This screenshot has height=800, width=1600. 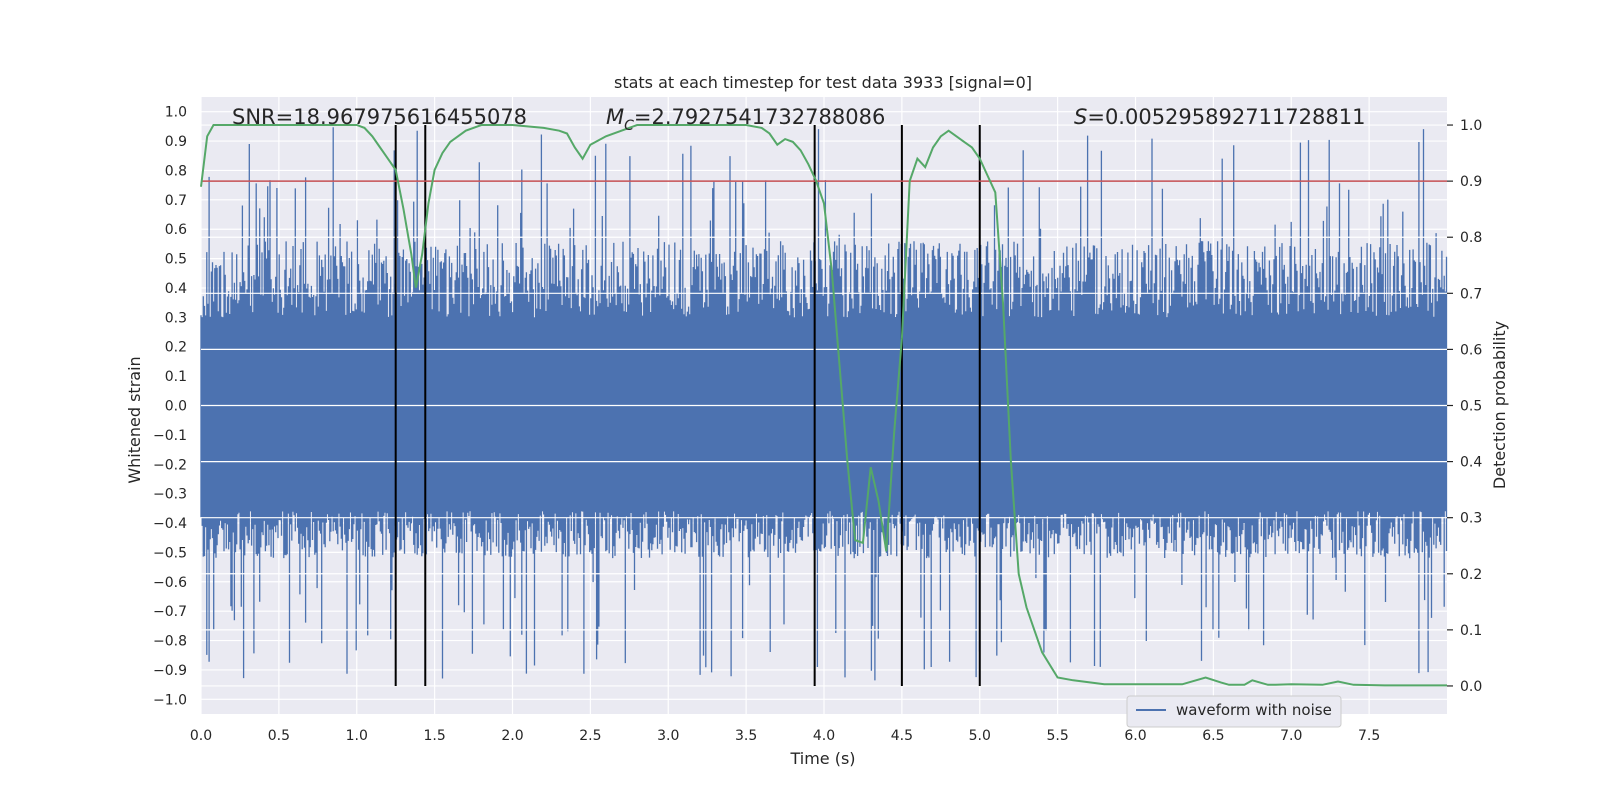 What do you see at coordinates (1254, 710) in the screenshot?
I see `legend-label: waveform with noise` at bounding box center [1254, 710].